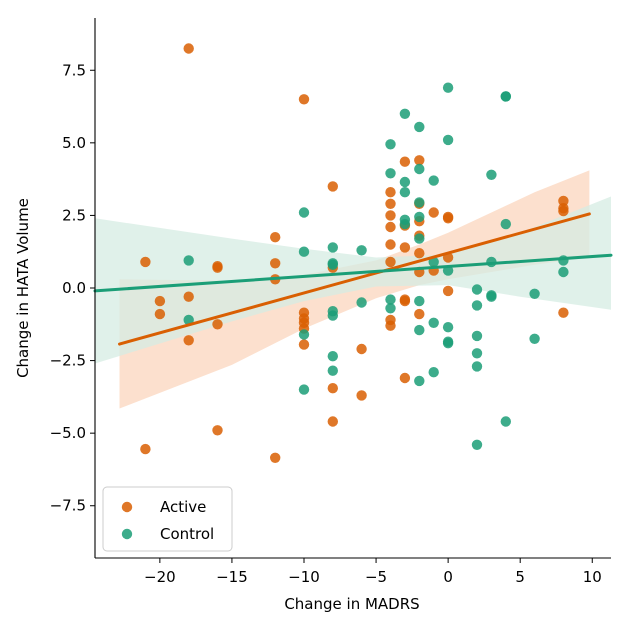 The image size is (630, 626). What do you see at coordinates (183, 507) in the screenshot?
I see `legend-label-active: Active` at bounding box center [183, 507].